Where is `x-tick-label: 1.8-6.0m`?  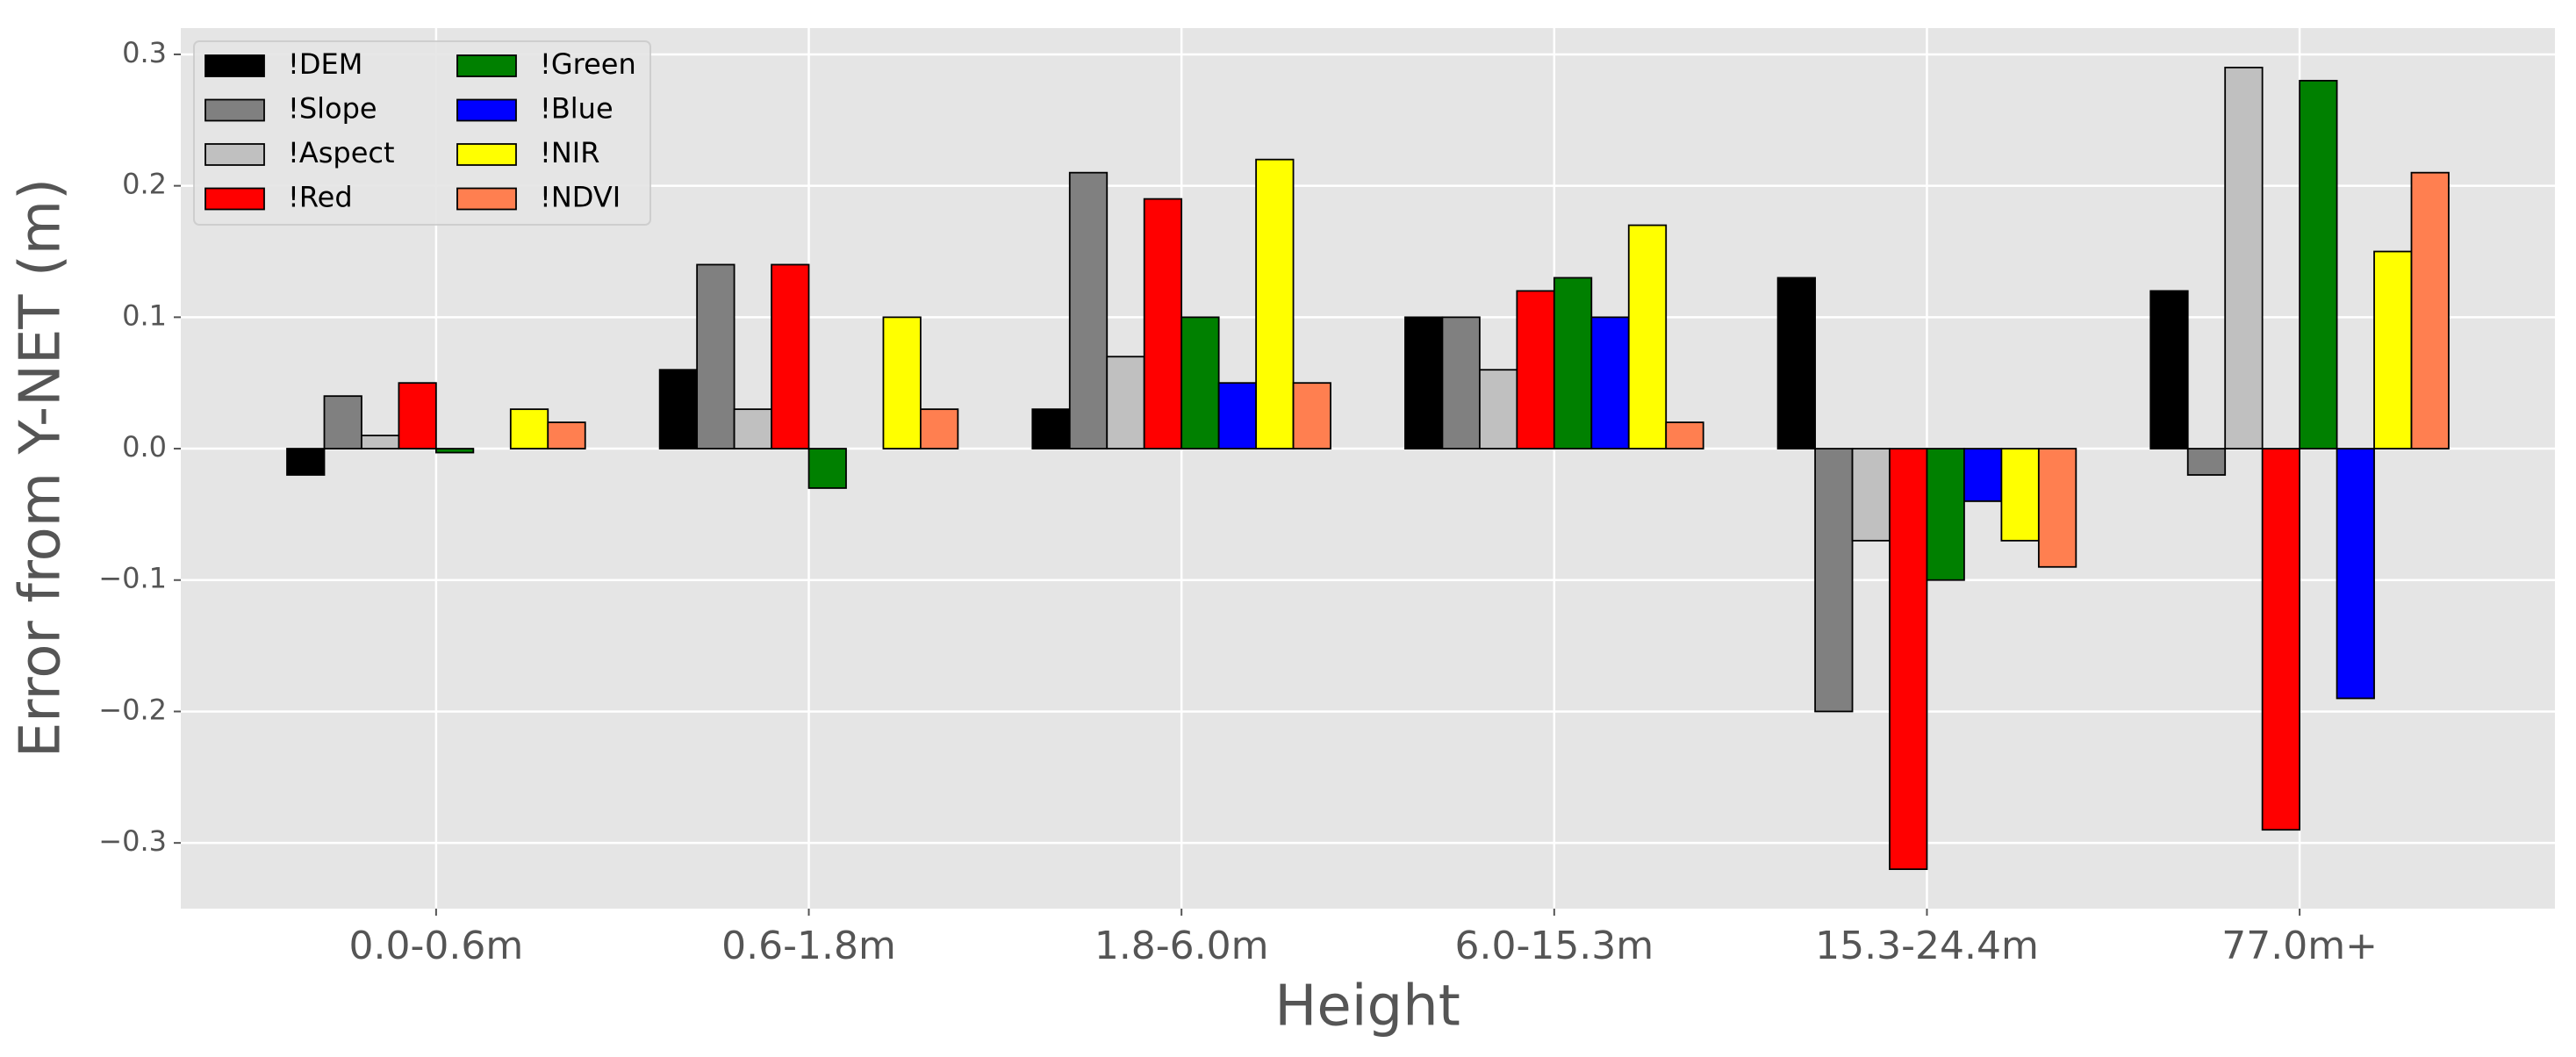 x-tick-label: 1.8-6.0m is located at coordinates (1181, 946).